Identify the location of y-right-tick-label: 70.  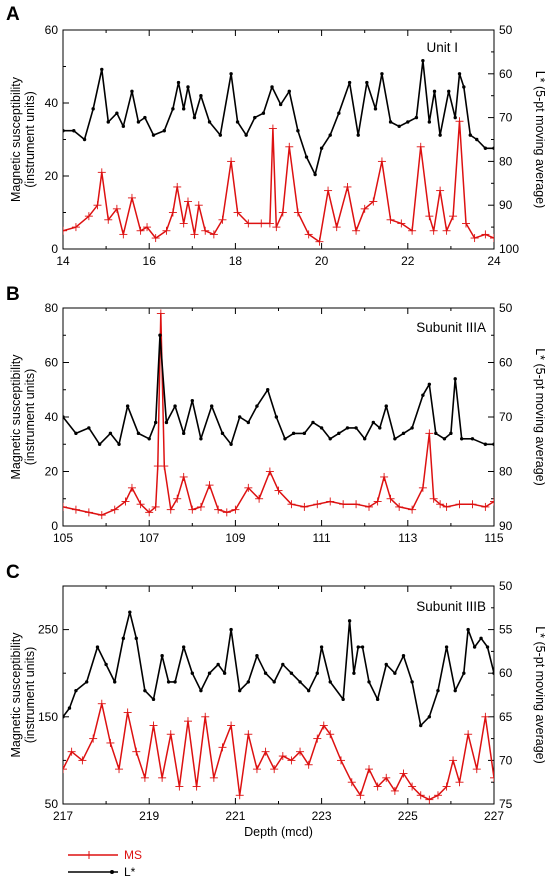
(506, 118).